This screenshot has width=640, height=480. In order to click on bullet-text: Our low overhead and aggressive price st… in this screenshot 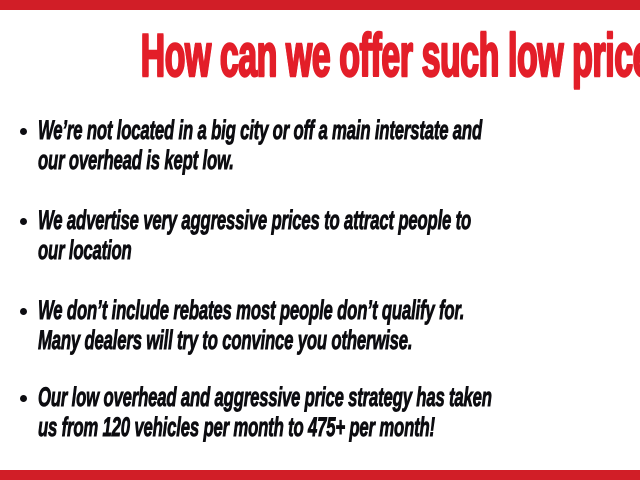, I will do `click(265, 412)`.